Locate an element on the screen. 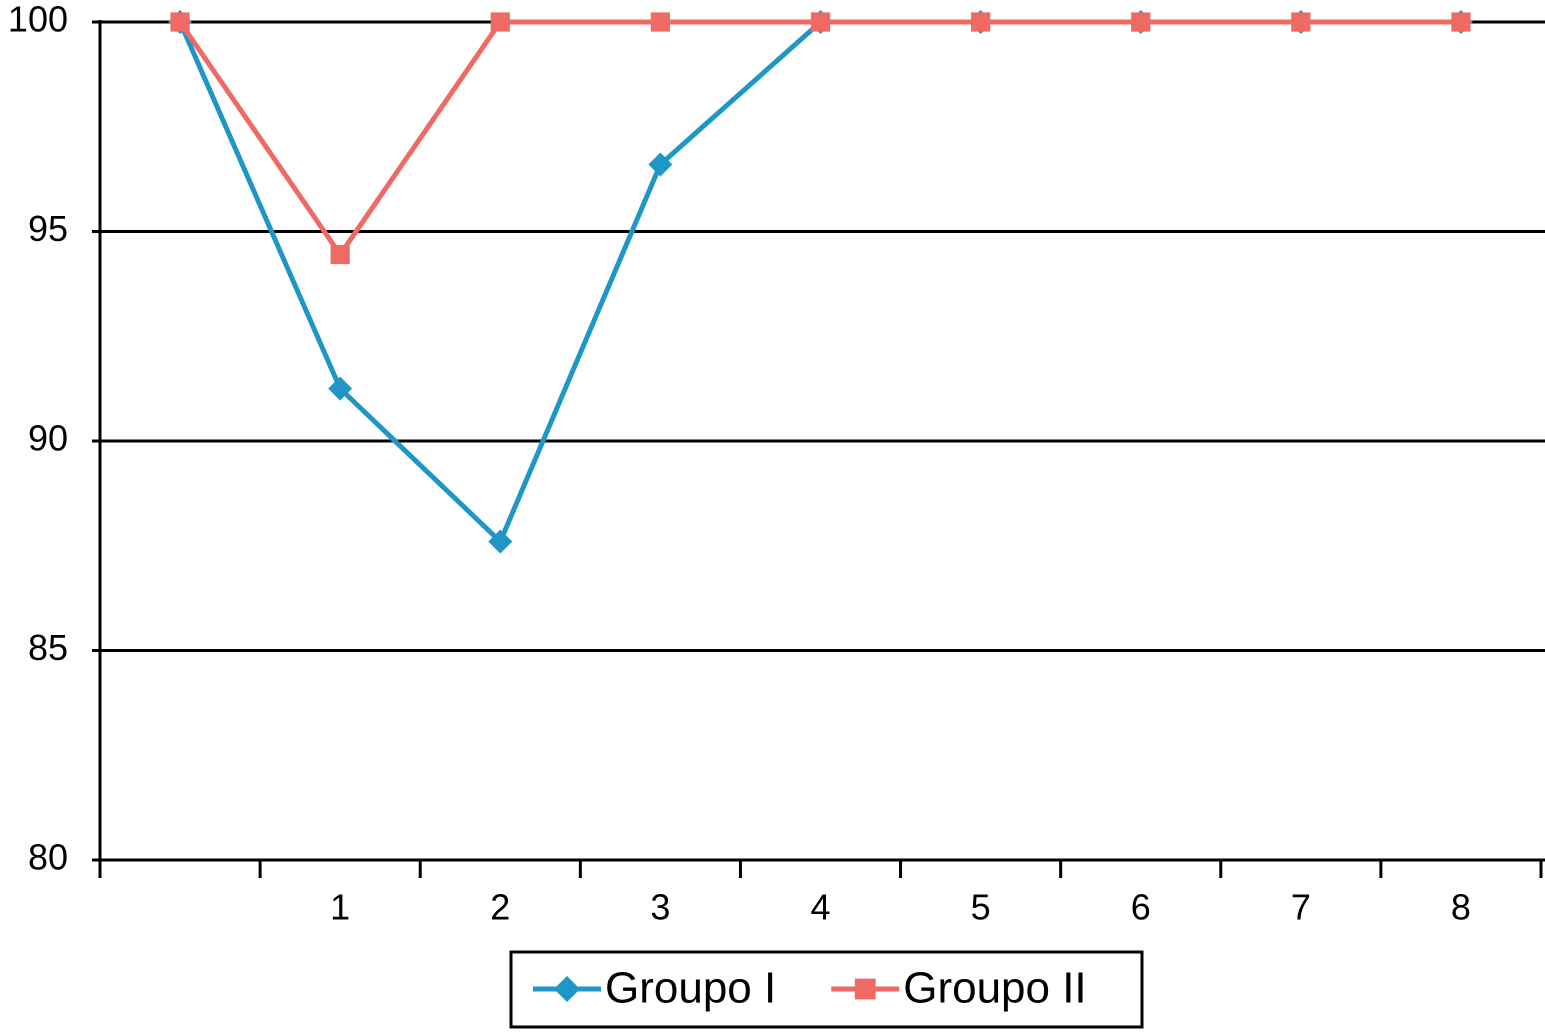 This screenshot has height=1034, width=1545. x-tick-label: 2 is located at coordinates (500, 907).